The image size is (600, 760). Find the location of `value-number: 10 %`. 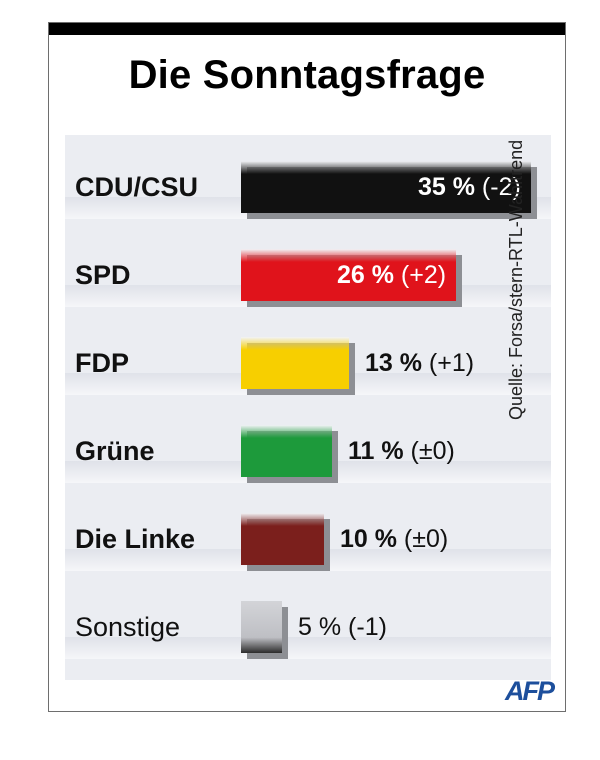

value-number: 10 % is located at coordinates (368, 539).